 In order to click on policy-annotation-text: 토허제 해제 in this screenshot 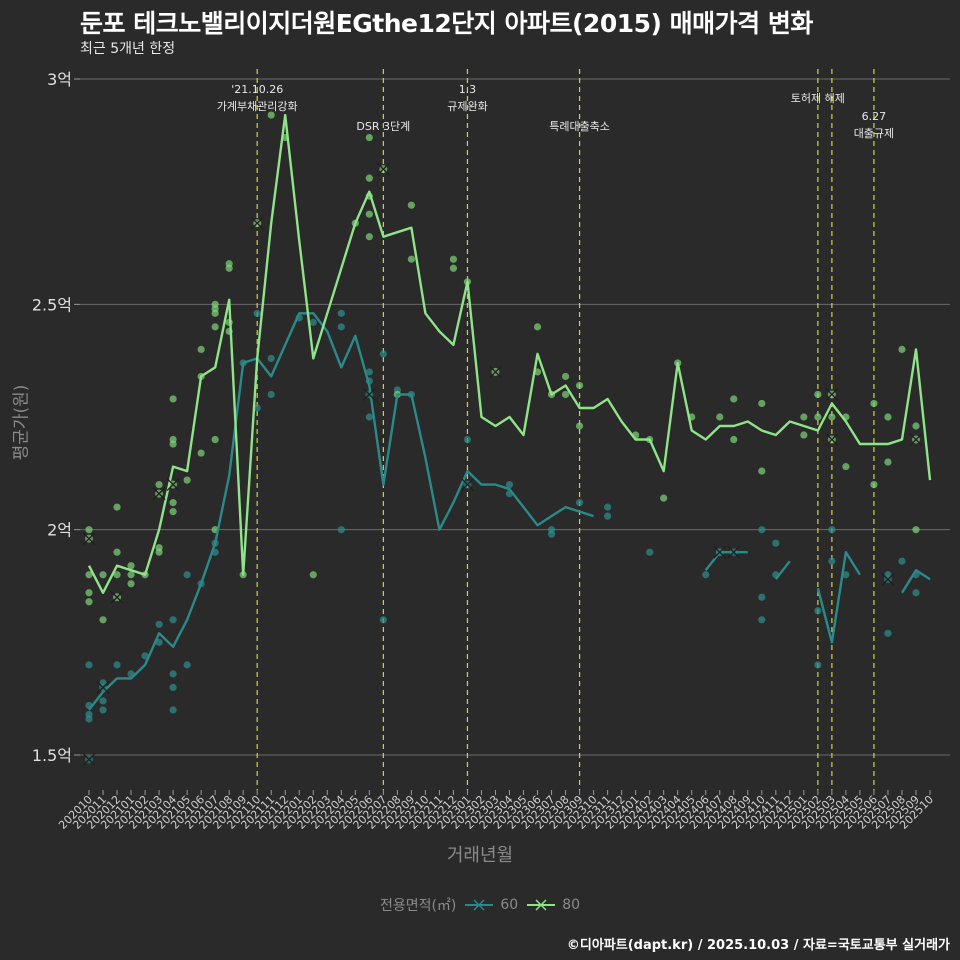, I will do `click(818, 98)`.